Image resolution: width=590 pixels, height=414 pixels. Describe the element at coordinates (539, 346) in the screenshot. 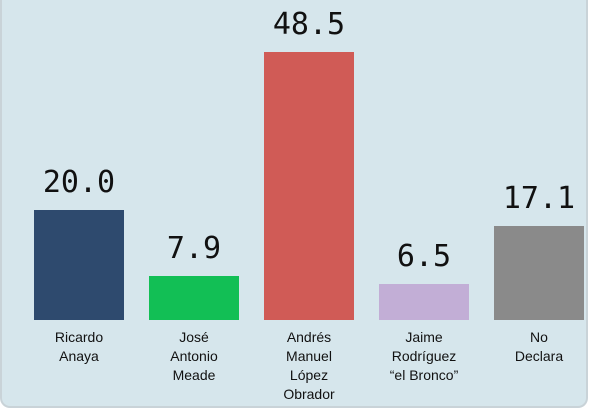

I see `category-label: No Declara` at that location.